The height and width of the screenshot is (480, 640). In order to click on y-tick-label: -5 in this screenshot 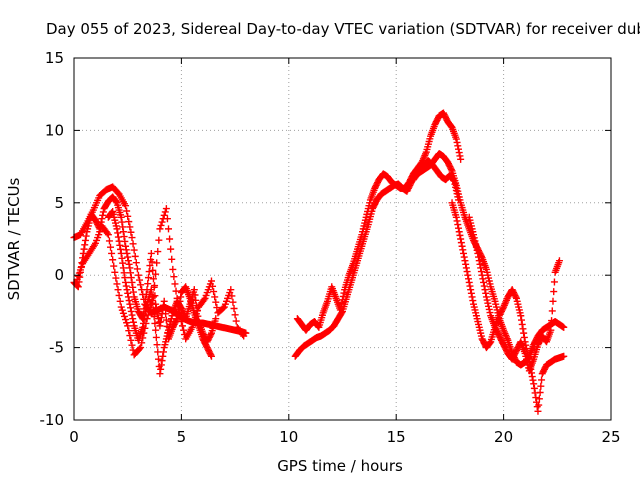, I will do `click(56, 348)`.